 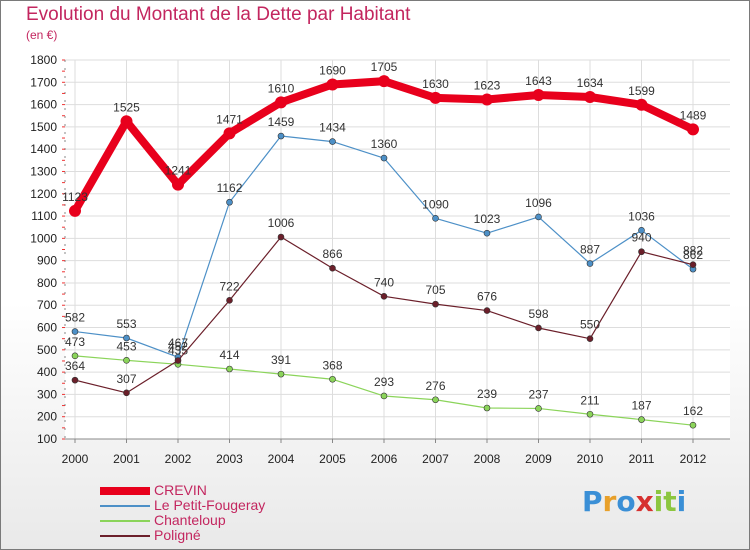 What do you see at coordinates (43, 238) in the screenshot?
I see `y-tick-label: 1000` at bounding box center [43, 238].